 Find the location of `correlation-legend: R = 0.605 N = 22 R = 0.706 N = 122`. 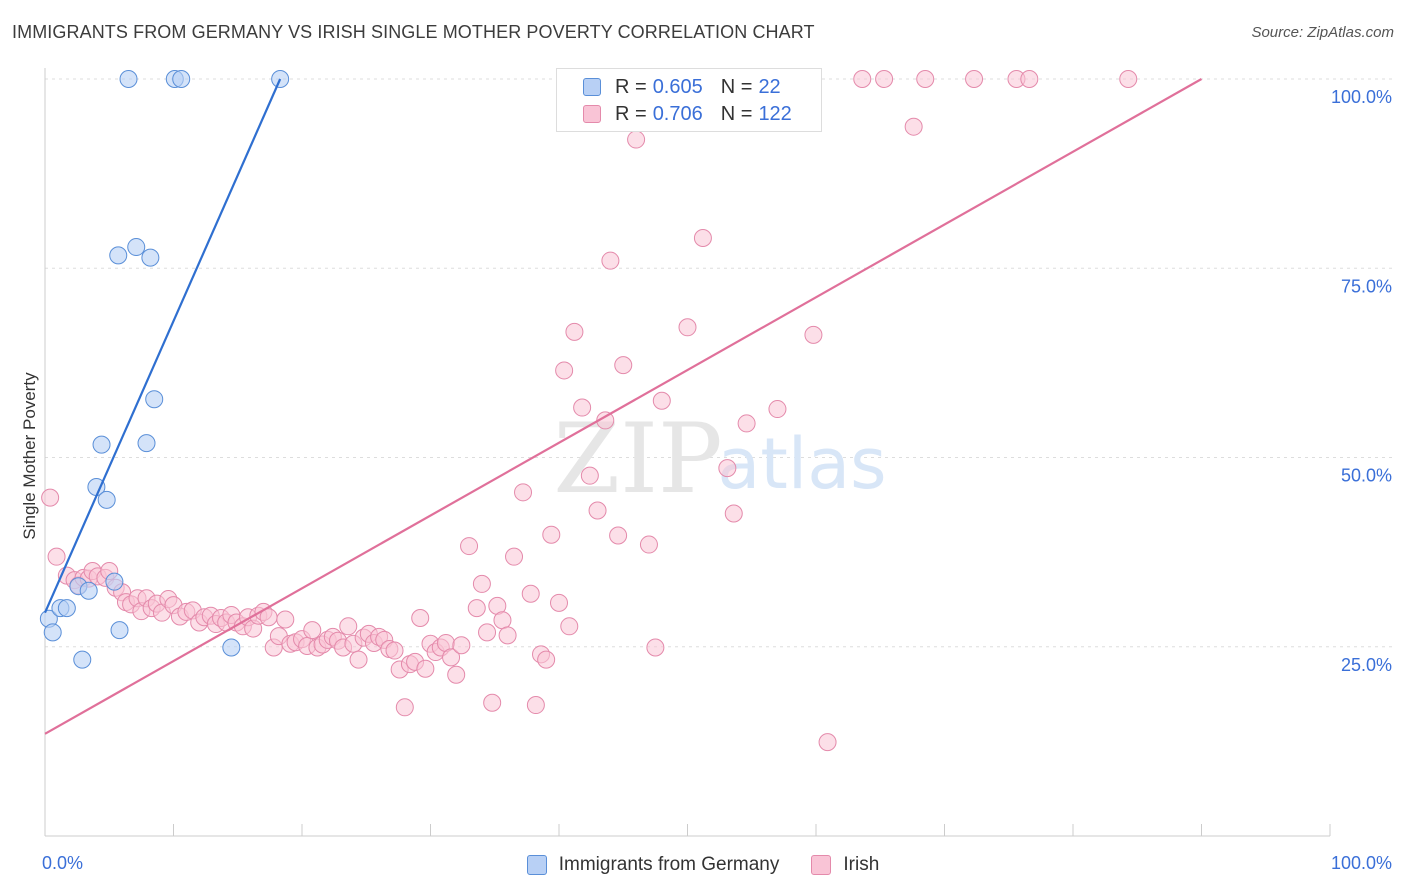

correlation-legend: R = 0.605 N = 22 R = 0.706 N = 122 is located at coordinates (689, 100).